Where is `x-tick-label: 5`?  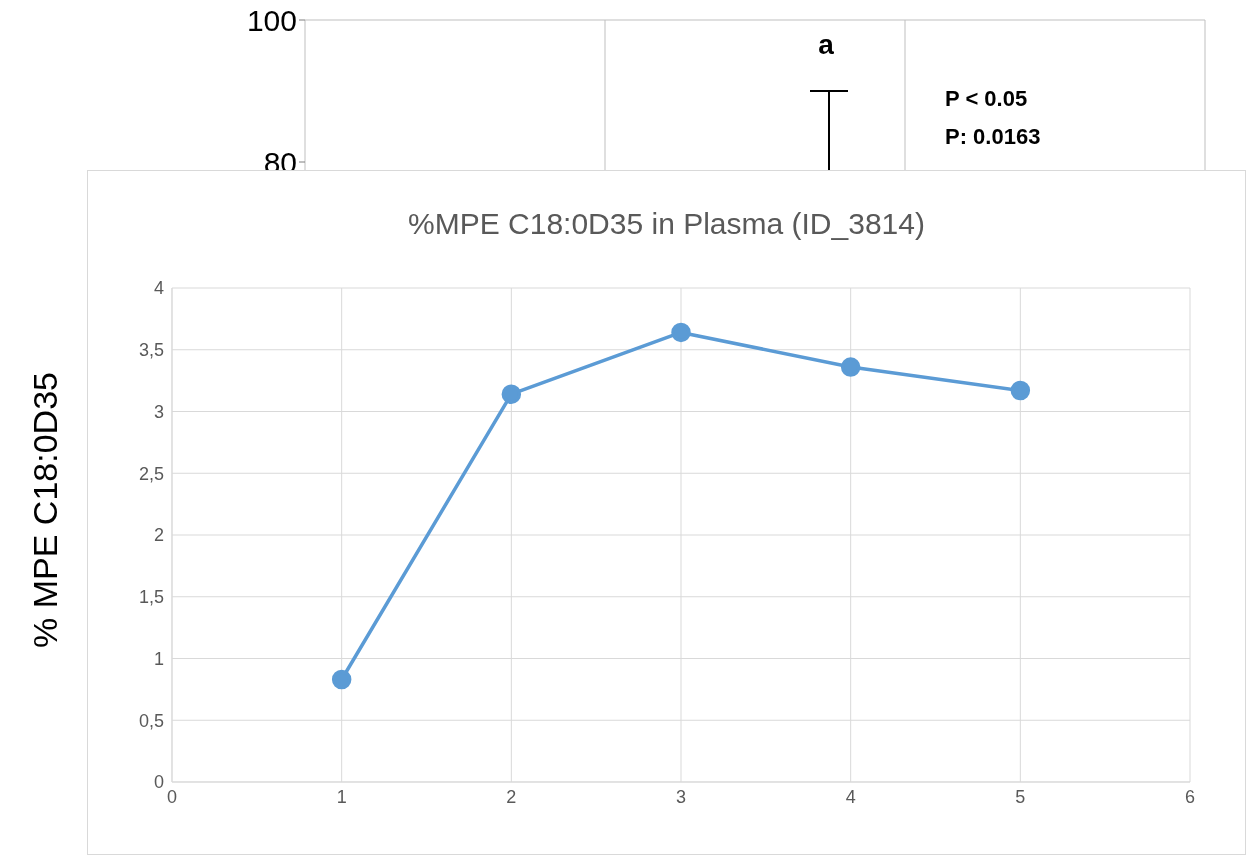 x-tick-label: 5 is located at coordinates (1020, 796).